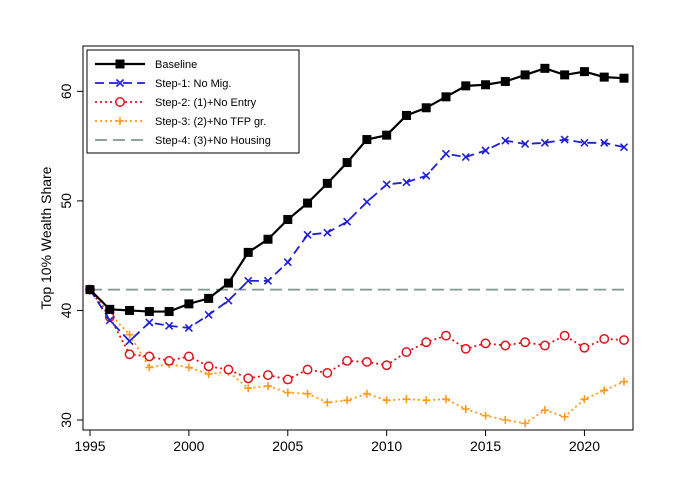 This screenshot has height=495, width=695. I want to click on legend-label: Step-4: (3)+No Housing, so click(213, 141).